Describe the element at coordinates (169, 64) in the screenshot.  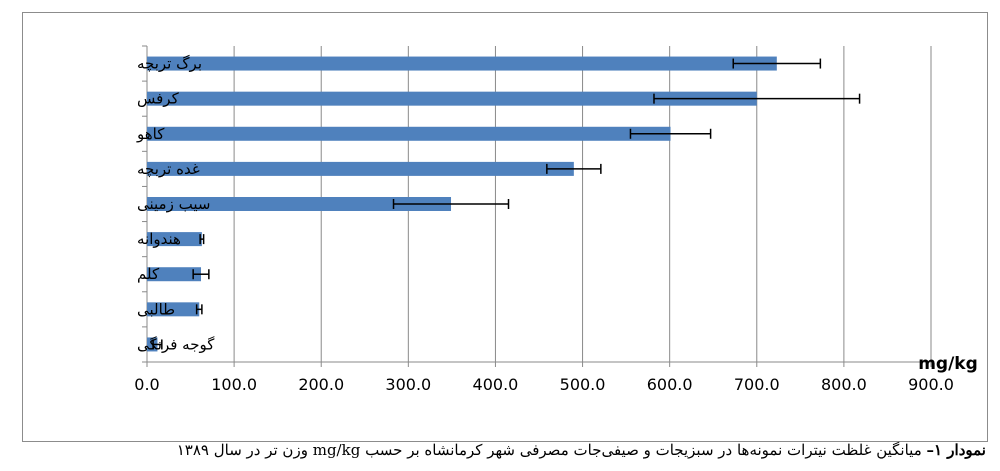
I see `category-label: برگ تربچه` at that location.